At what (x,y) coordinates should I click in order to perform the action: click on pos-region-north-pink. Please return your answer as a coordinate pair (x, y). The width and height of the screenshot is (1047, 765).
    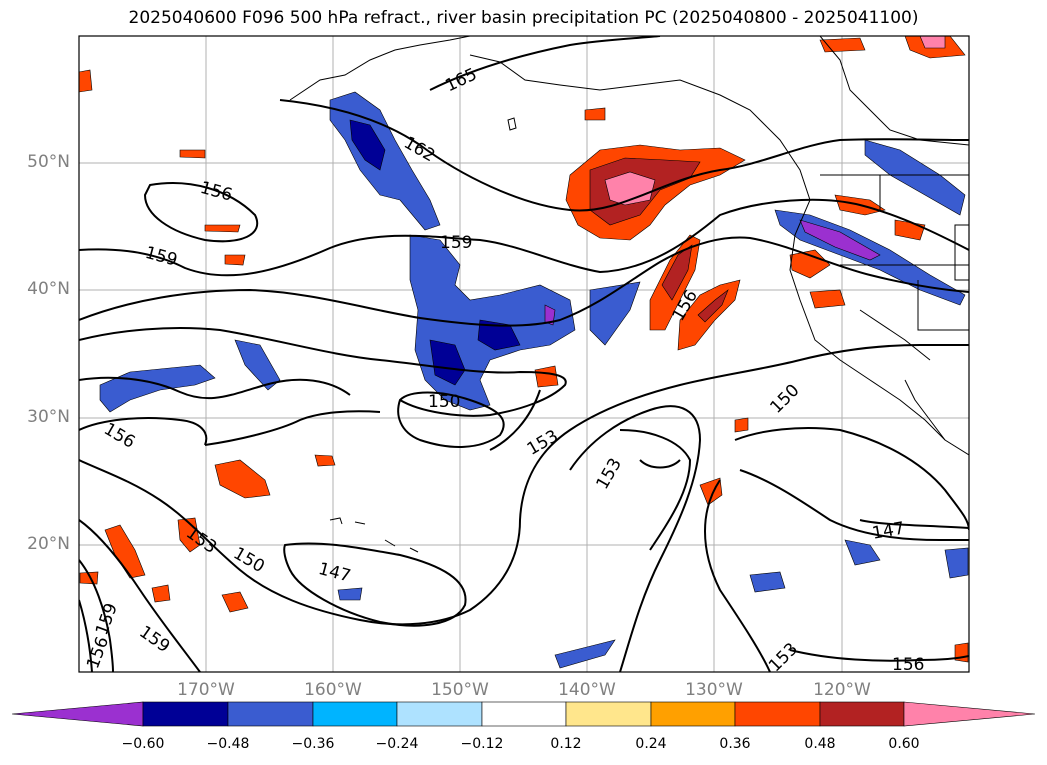
    Looking at the image, I should click on (630, 188).